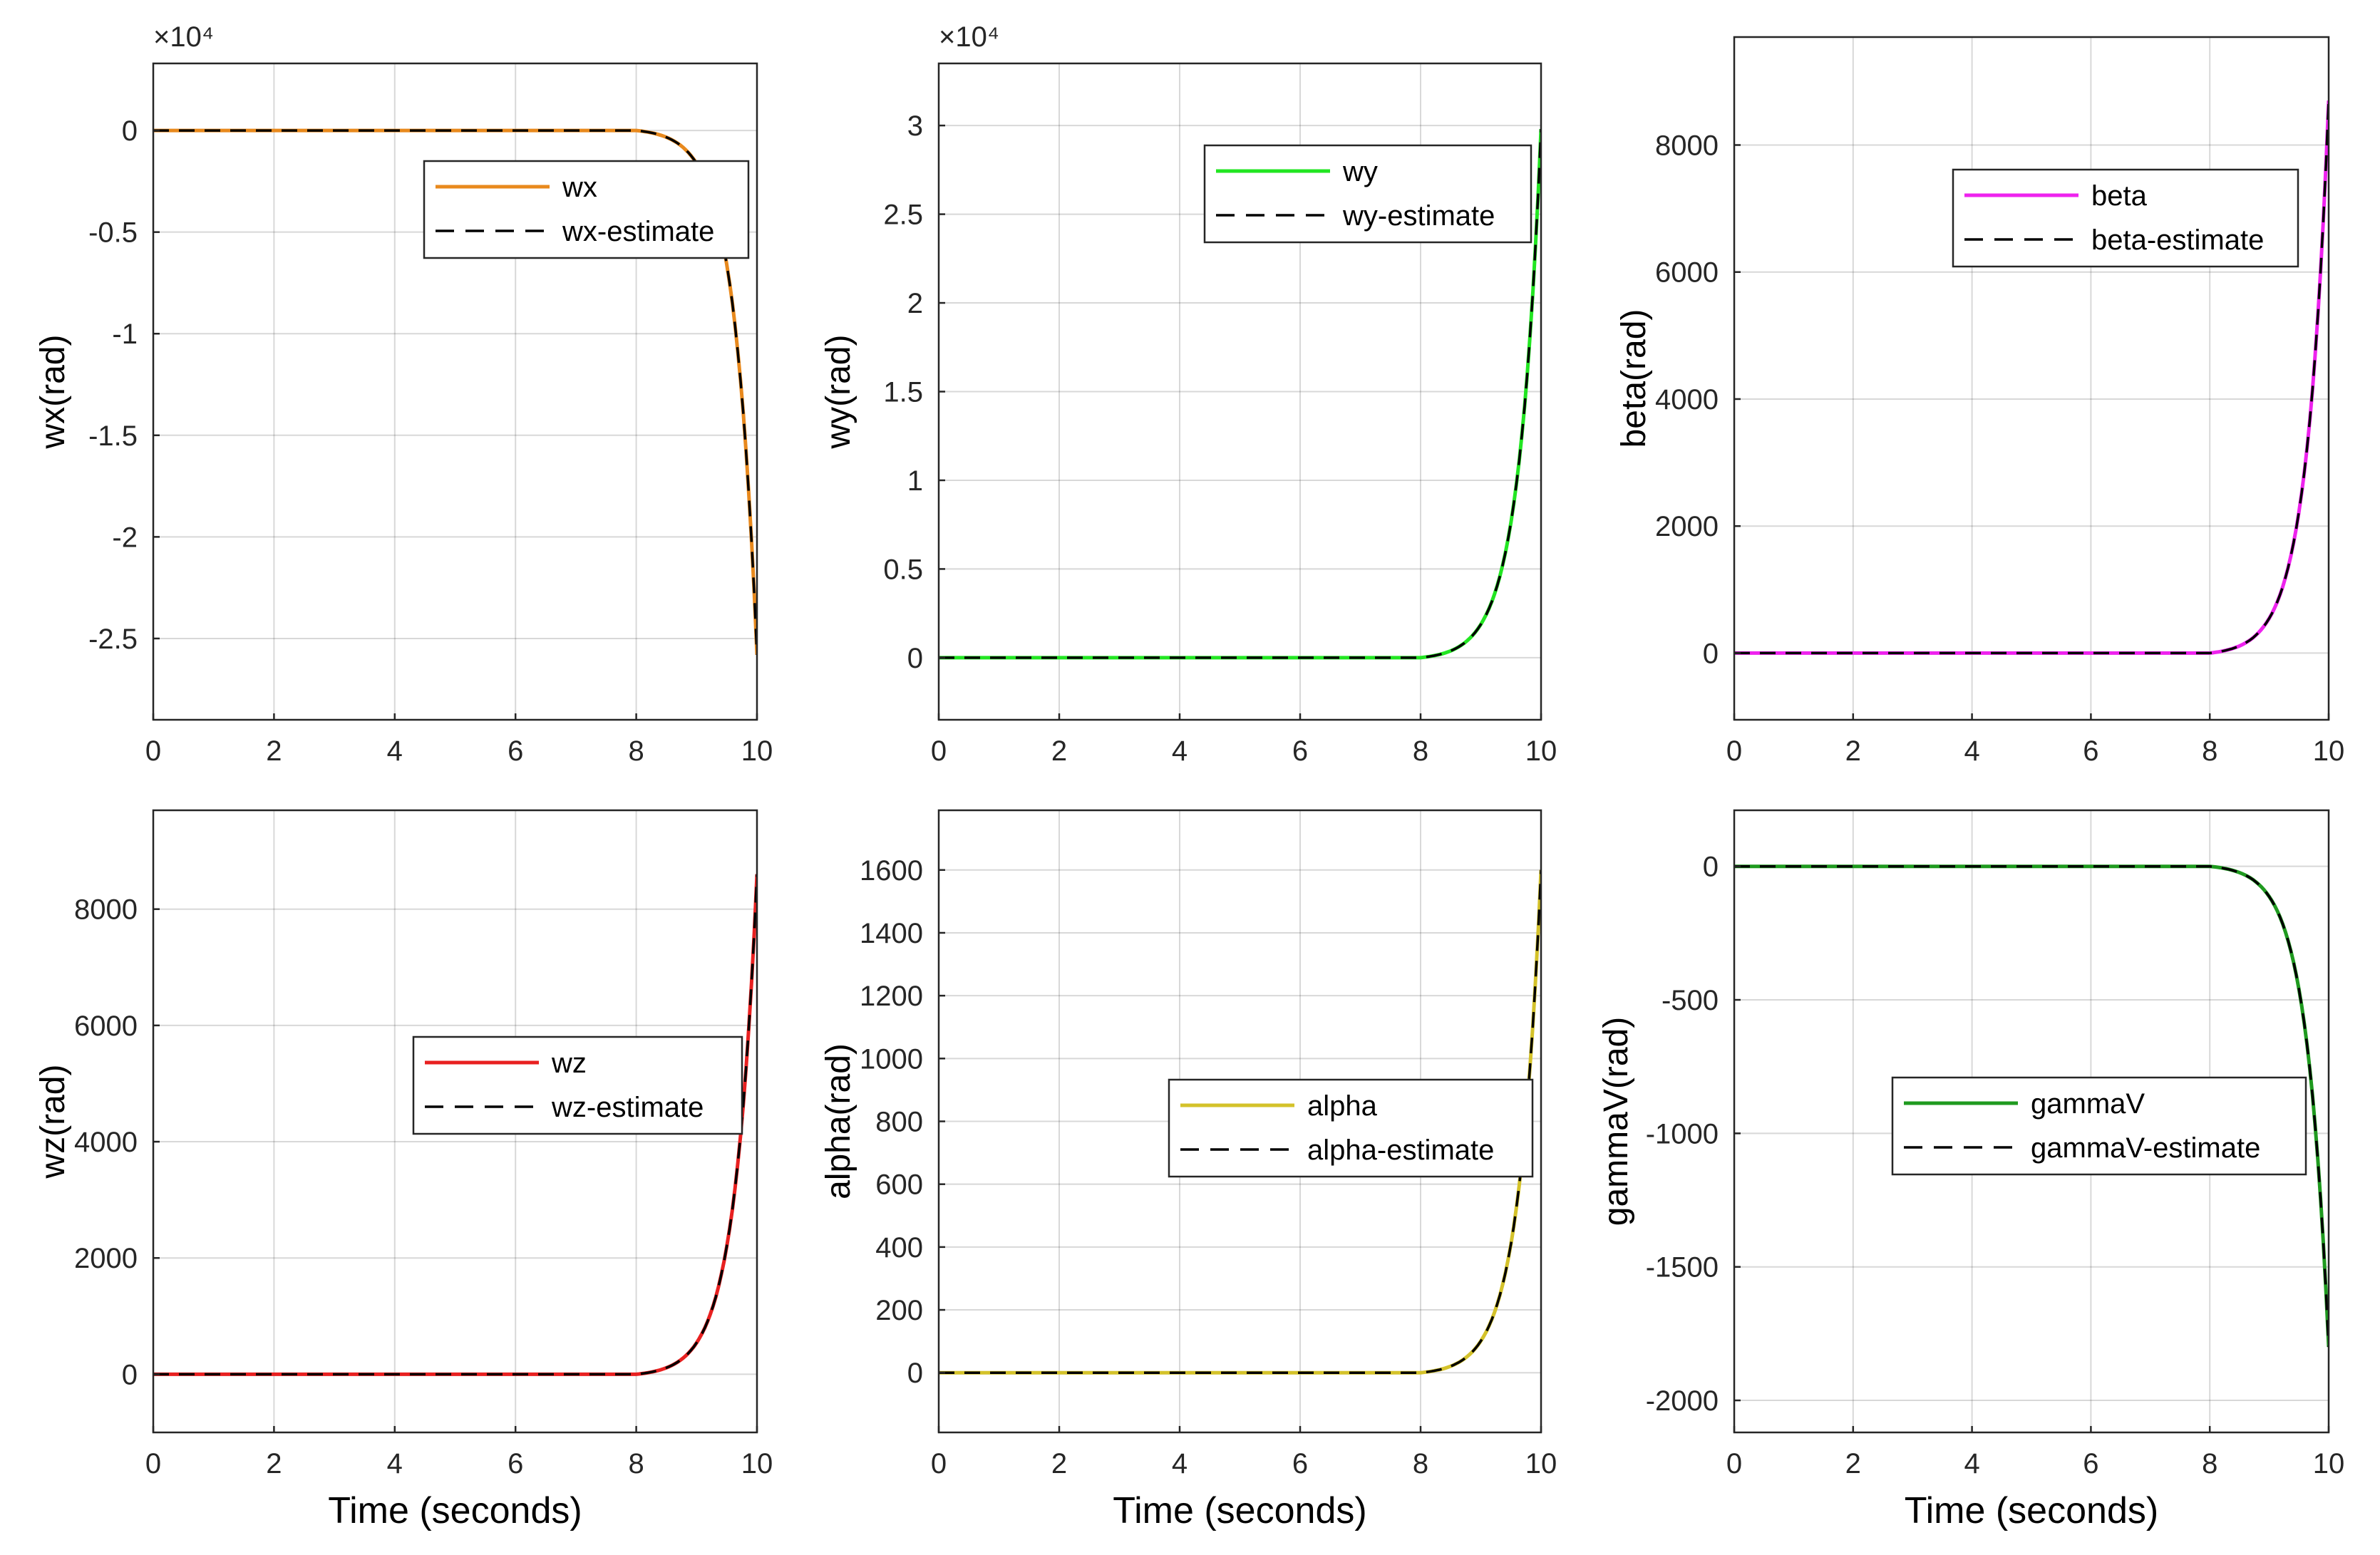 The image size is (2380, 1555). I want to click on legend-label-wz-estimate: wz-estimate, so click(627, 1107).